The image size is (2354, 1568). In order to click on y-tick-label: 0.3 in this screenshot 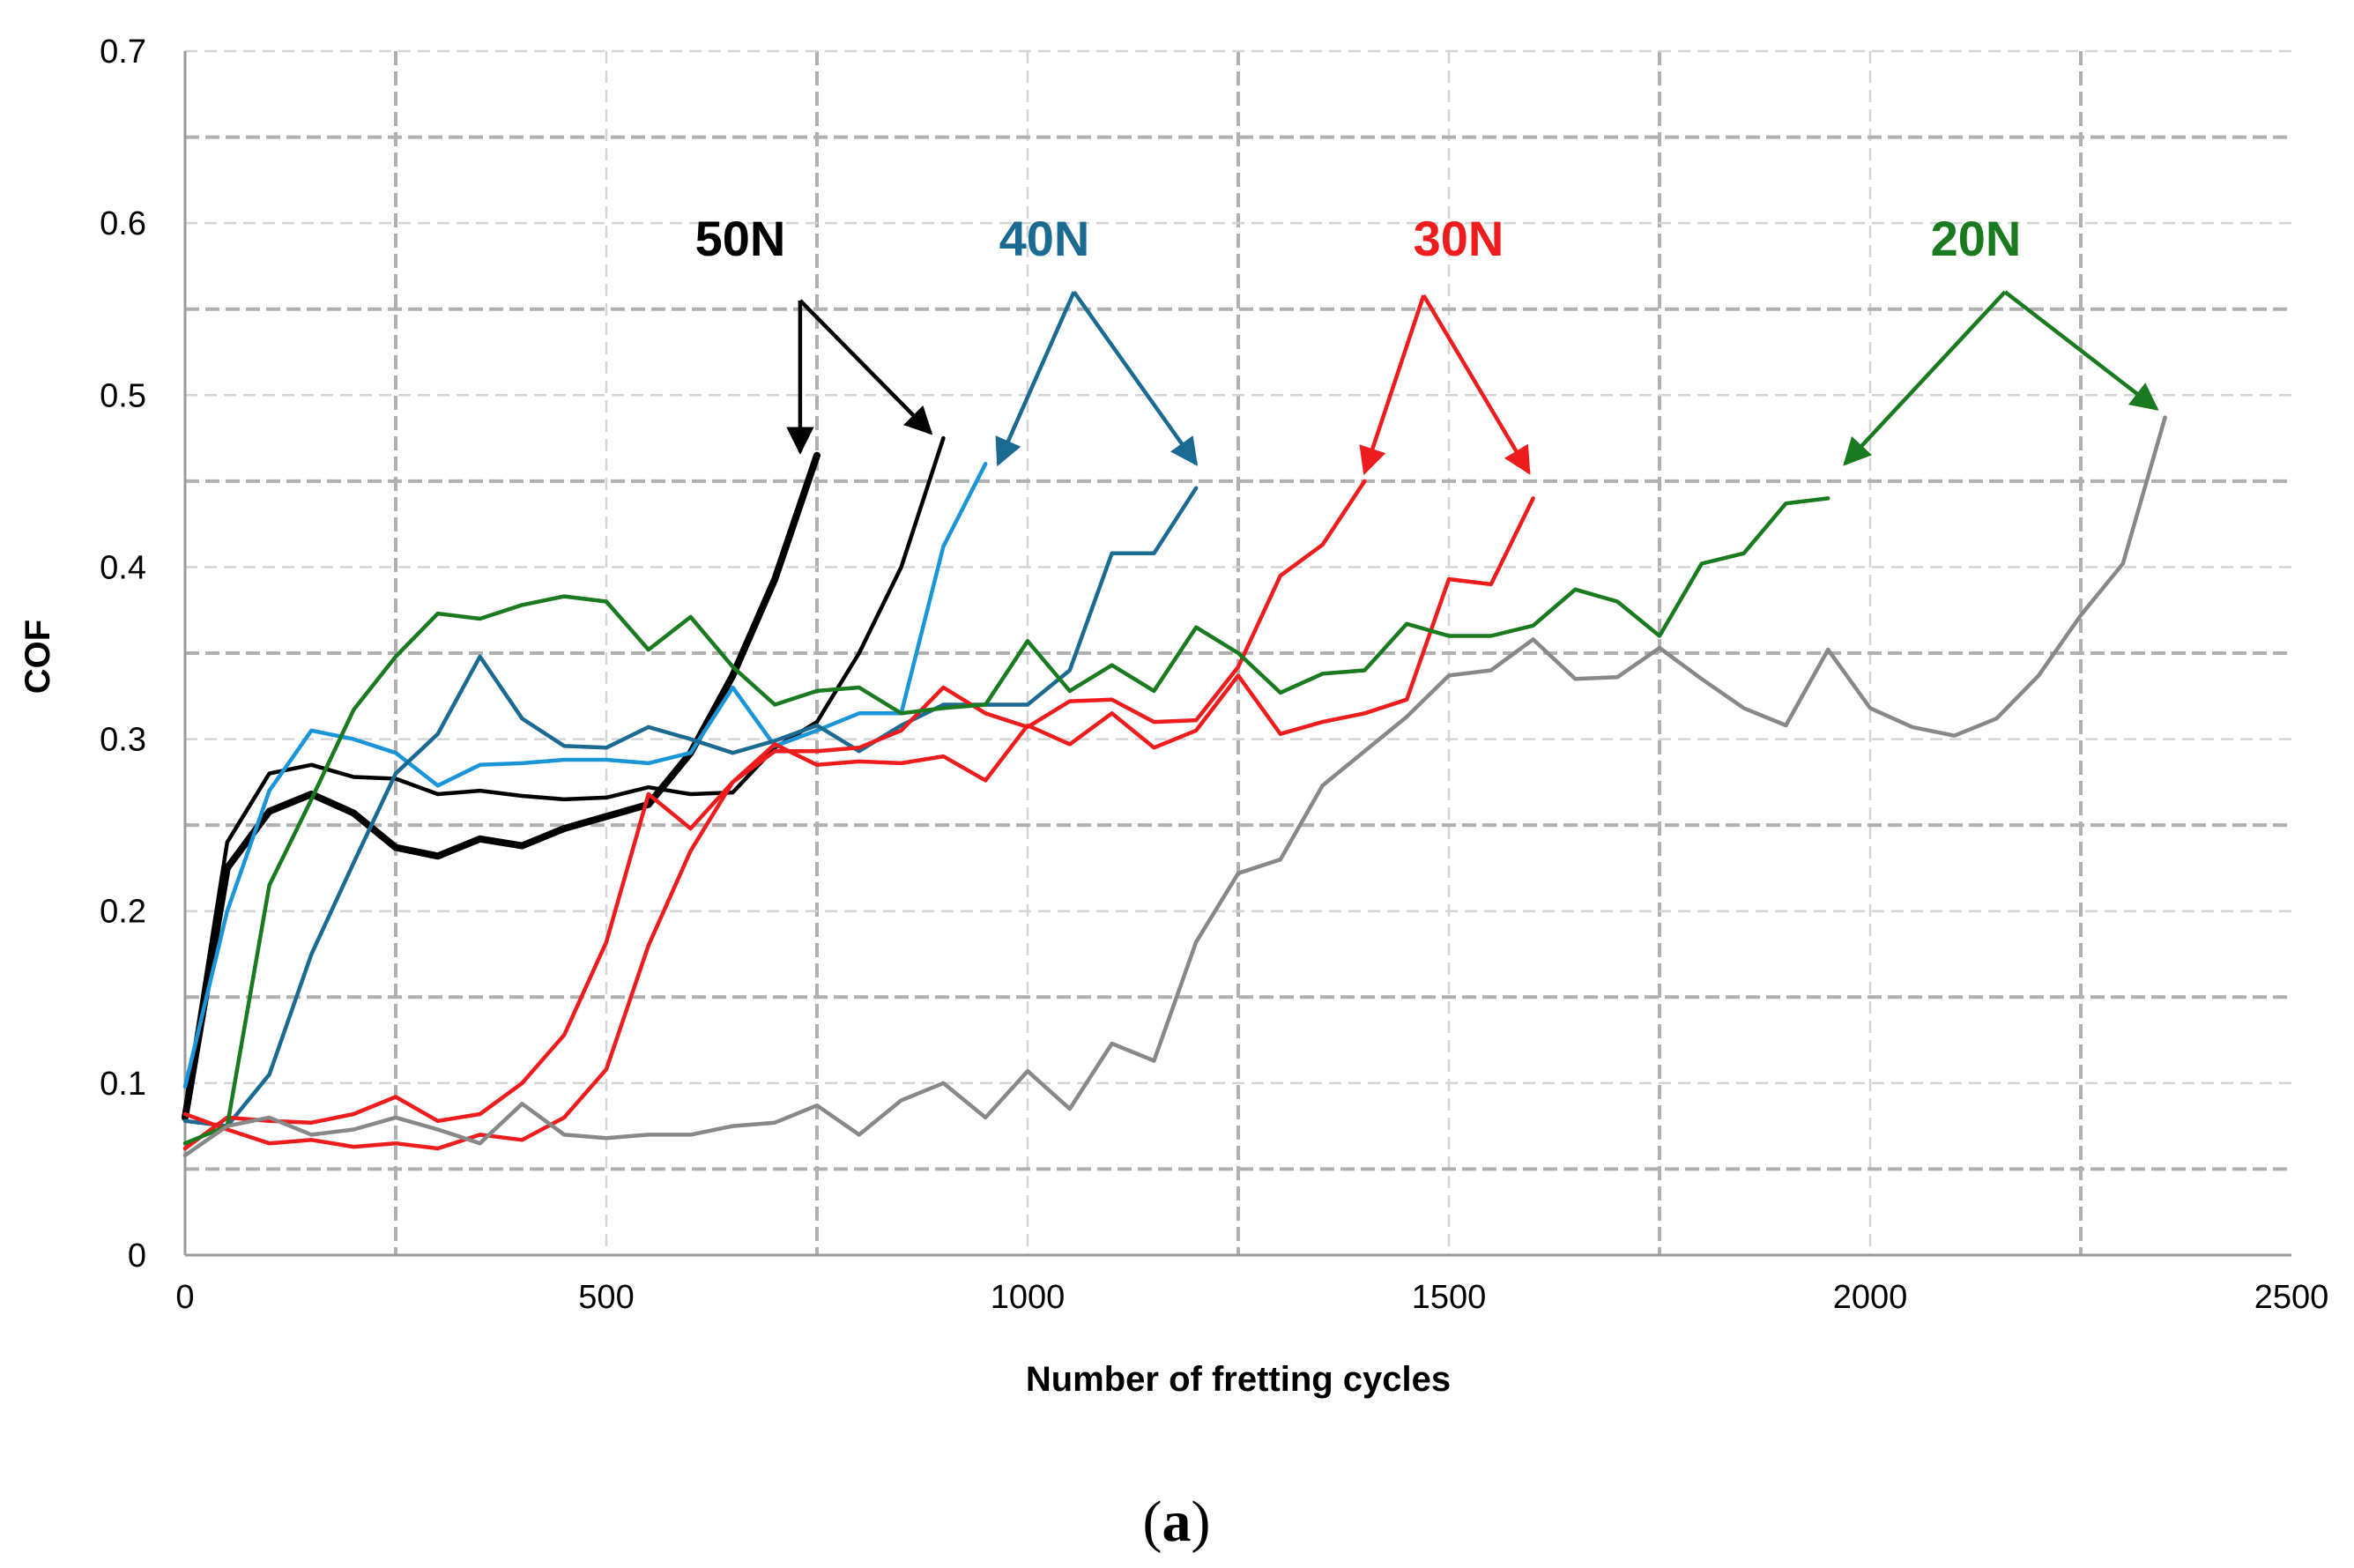, I will do `click(123, 740)`.